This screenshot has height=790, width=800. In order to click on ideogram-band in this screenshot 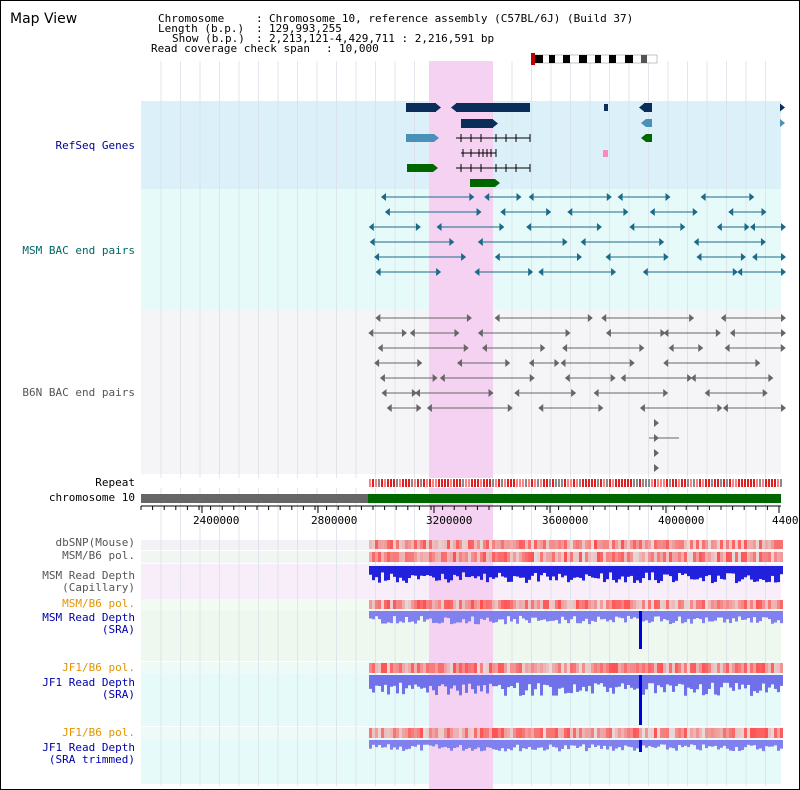, I will do `click(598, 59)`.